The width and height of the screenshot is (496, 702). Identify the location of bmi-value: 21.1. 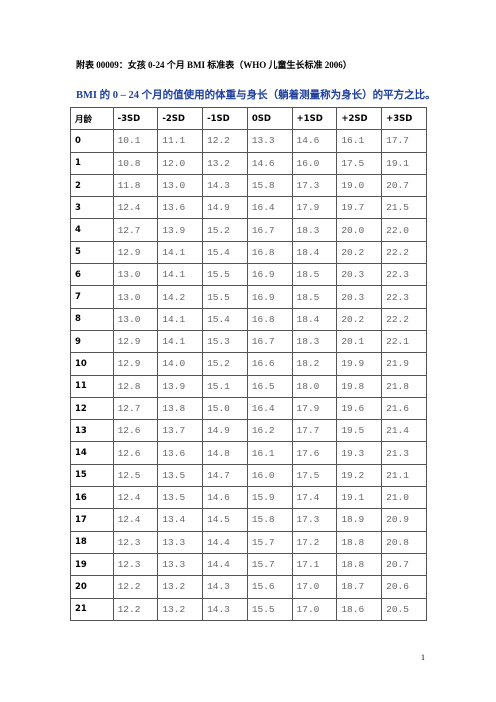
(404, 475).